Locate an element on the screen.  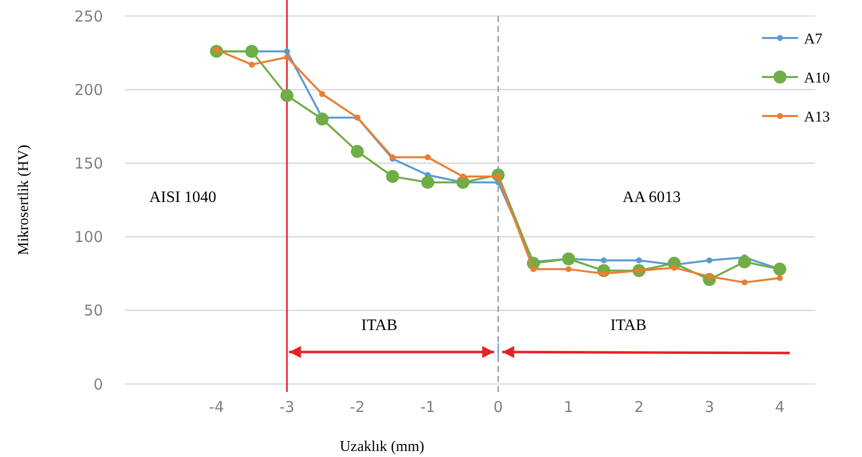
y-tick-label: 250 is located at coordinates (88, 16).